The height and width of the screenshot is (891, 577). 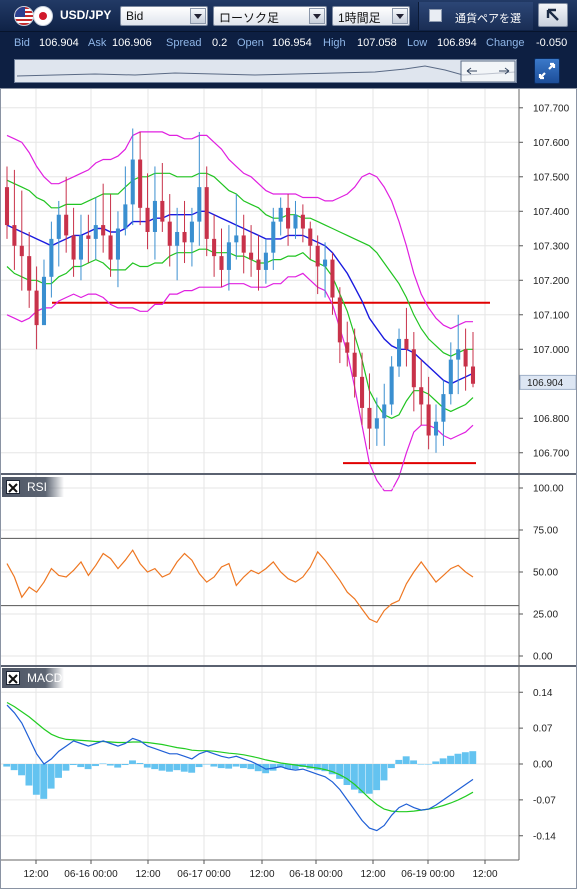 I want to click on price-tick-label: 107.600, so click(x=551, y=143).